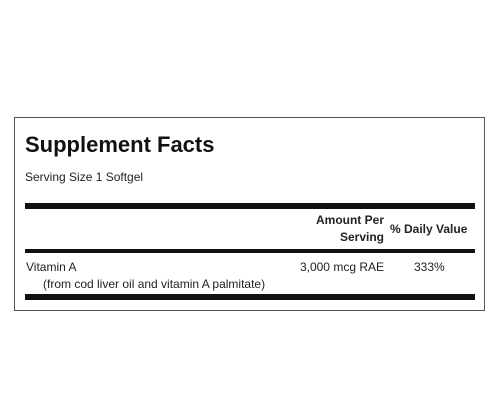  What do you see at coordinates (51, 267) in the screenshot?
I see `nutrient-name: Vitamin A` at bounding box center [51, 267].